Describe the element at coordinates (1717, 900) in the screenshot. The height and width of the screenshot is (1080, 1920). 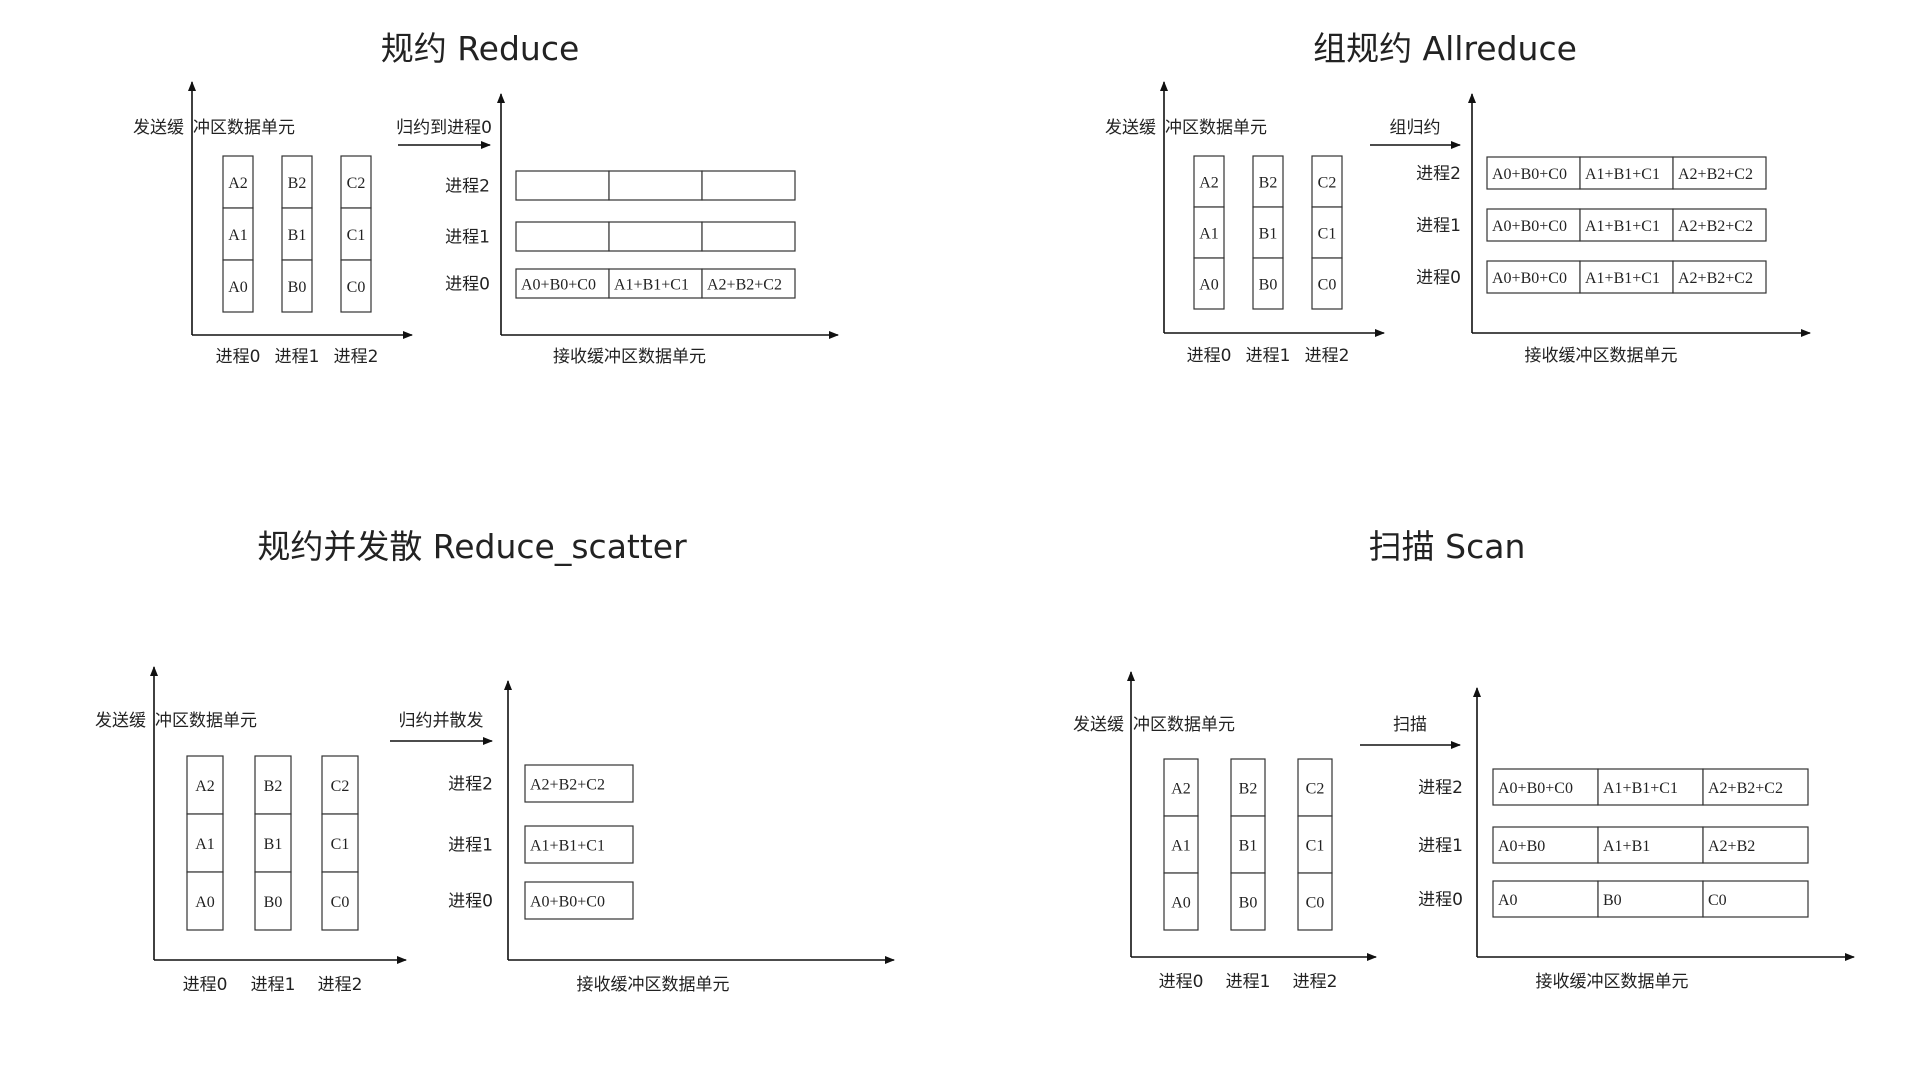
I see `recv-cell-label: C0` at that location.